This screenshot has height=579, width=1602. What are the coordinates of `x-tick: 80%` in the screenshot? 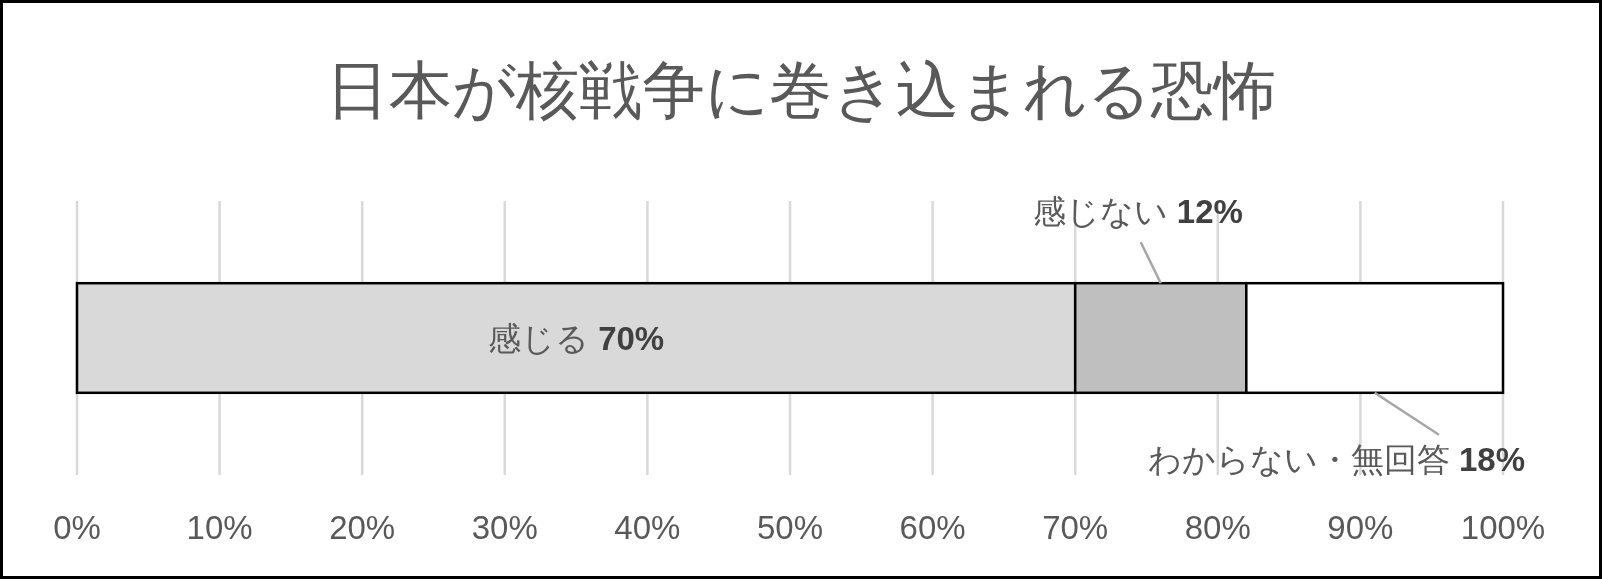 It's located at (1217, 527).